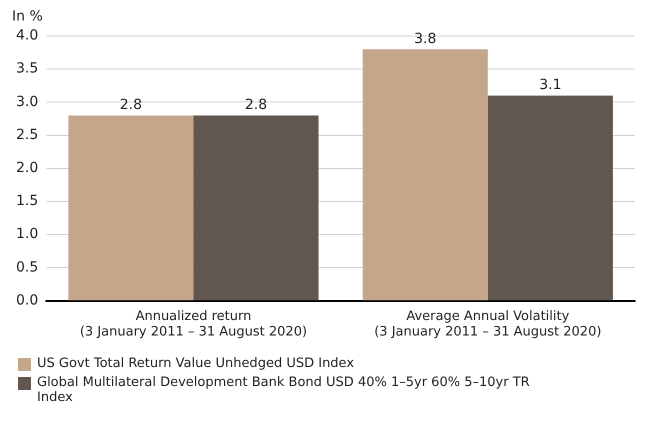 This screenshot has width=653, height=432. Describe the element at coordinates (550, 85) in the screenshot. I see `data-label: 3.1` at that location.